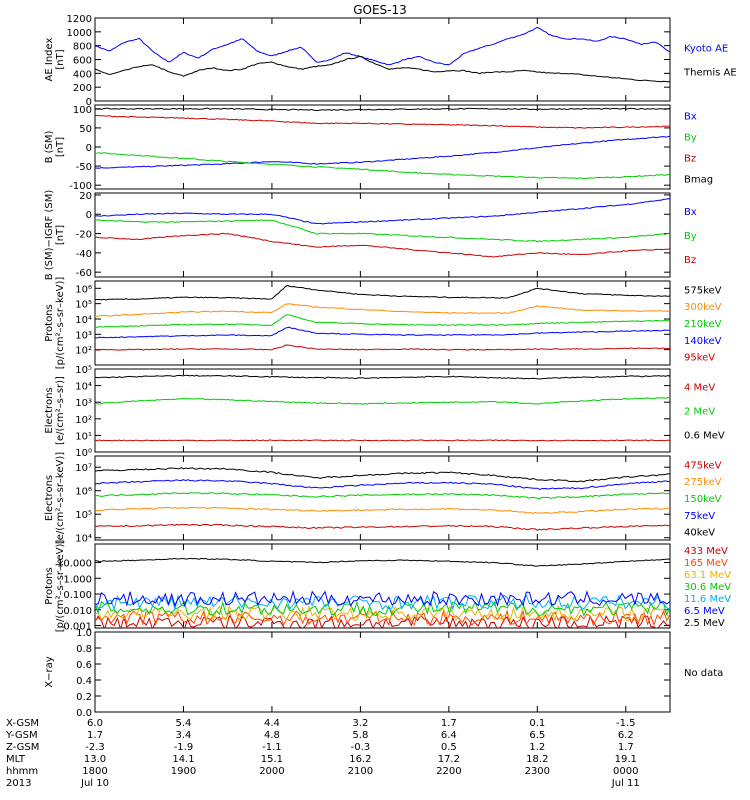  Describe the element at coordinates (360, 759) in the screenshot. I see `x-axis-row-value: 16.2` at that location.